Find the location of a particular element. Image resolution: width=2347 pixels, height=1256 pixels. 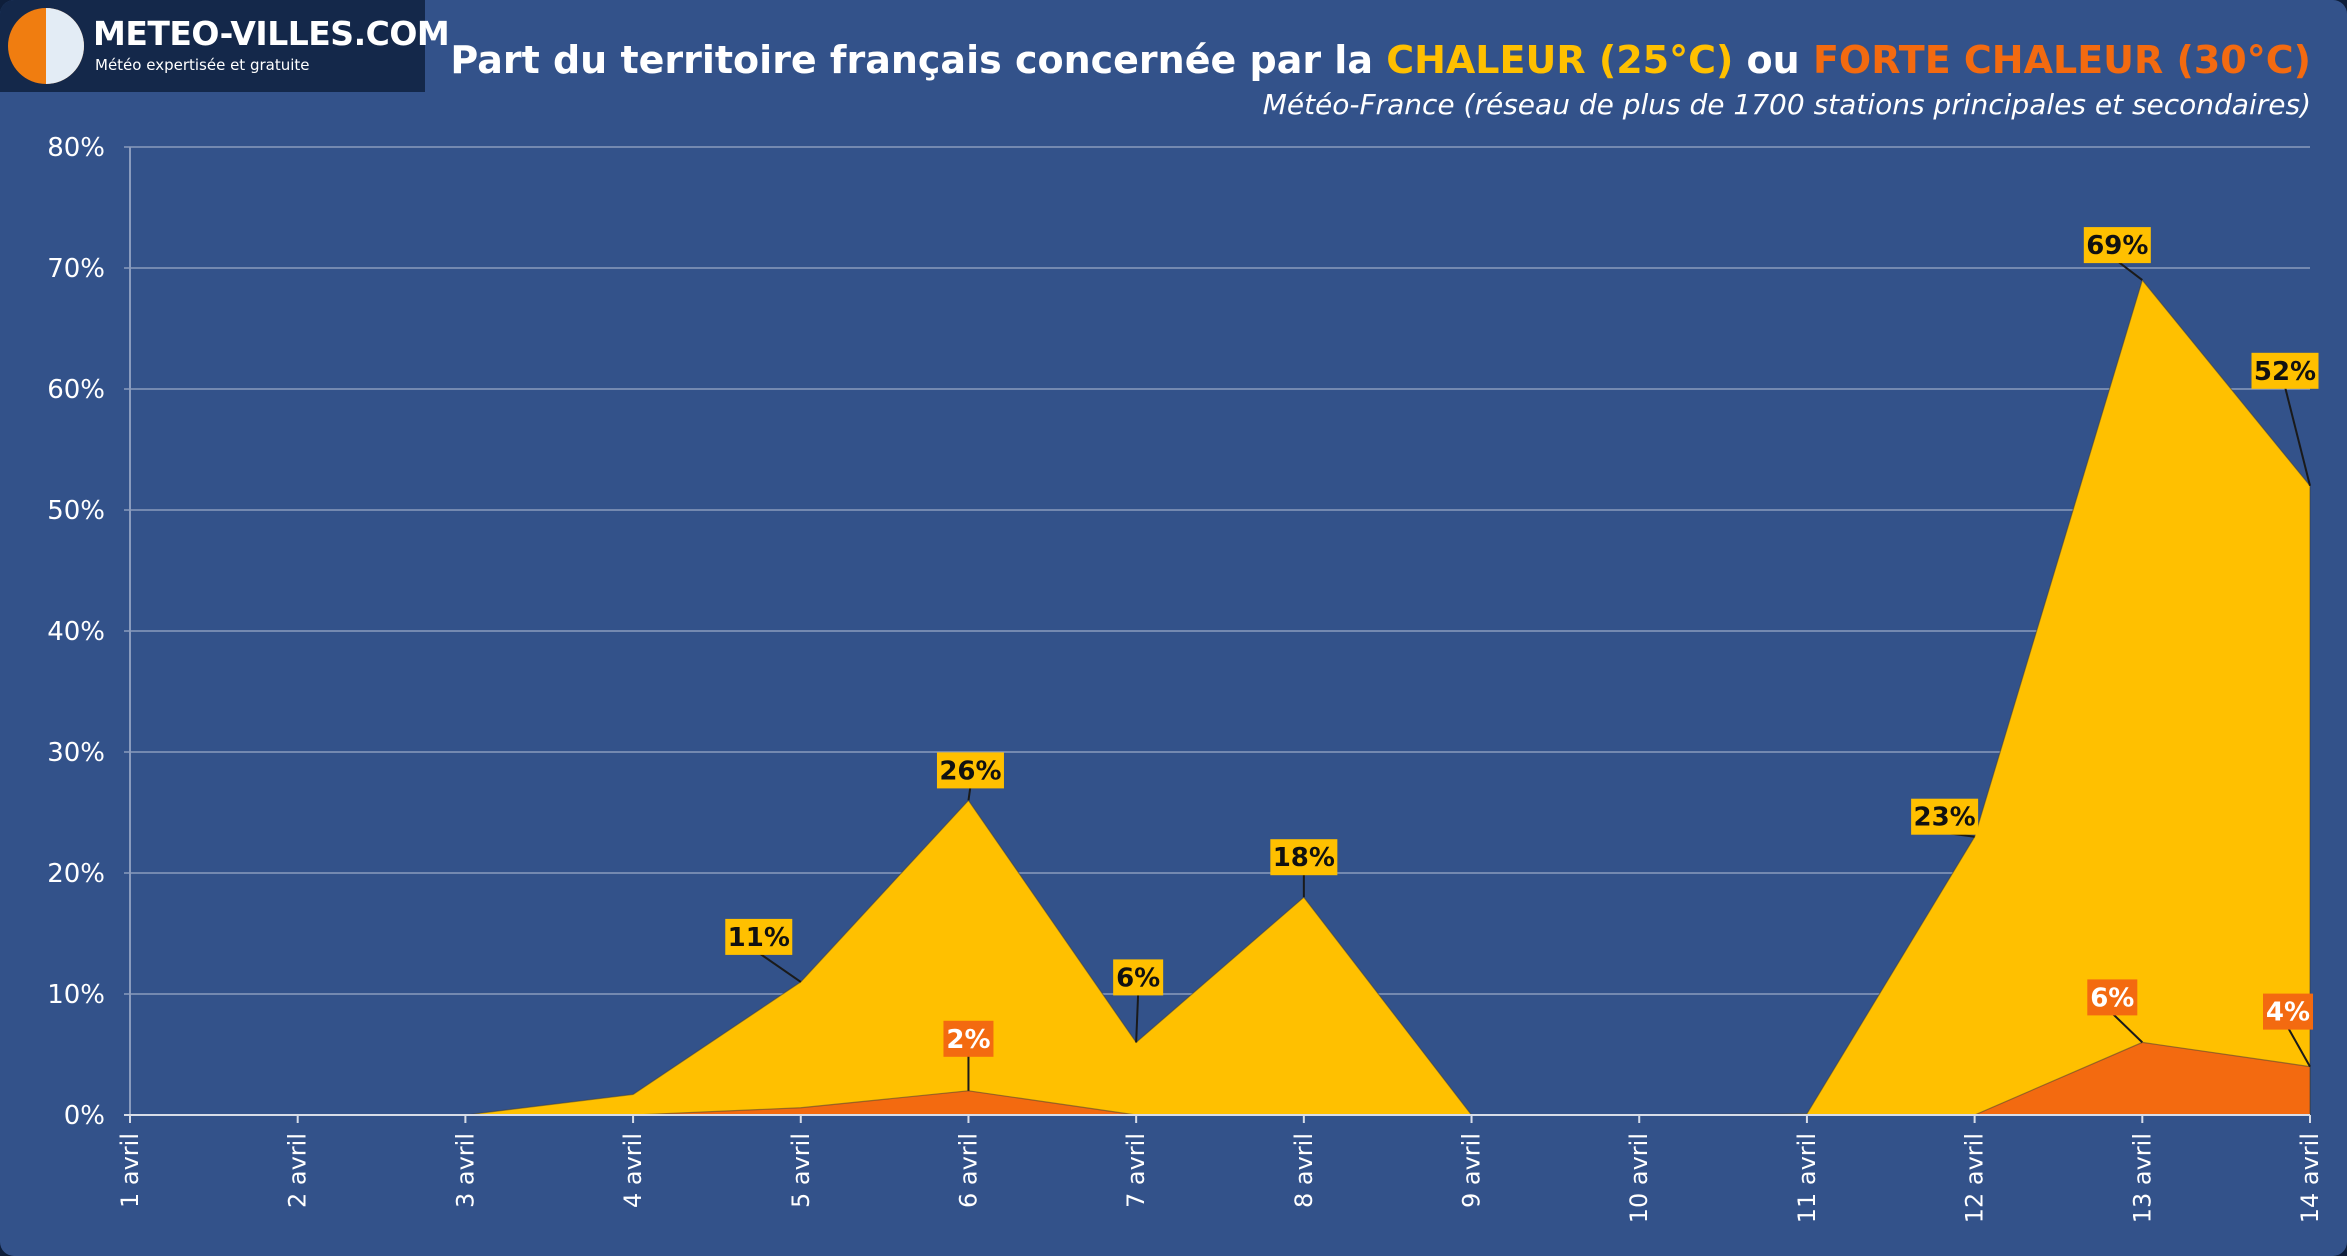

logo-title: METEO-VILLES.COM is located at coordinates (271, 33).